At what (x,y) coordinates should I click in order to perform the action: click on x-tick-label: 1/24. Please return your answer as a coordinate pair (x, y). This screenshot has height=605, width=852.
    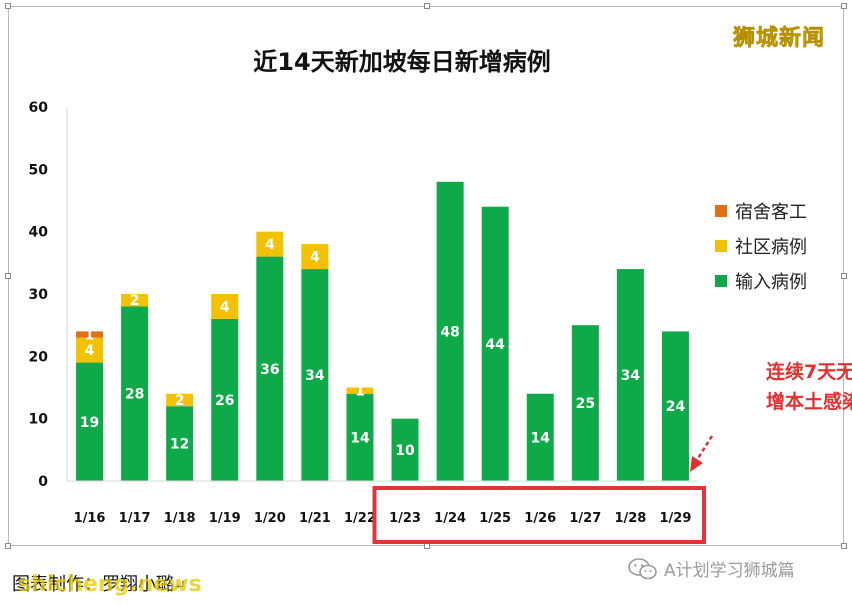
    Looking at the image, I should click on (450, 518).